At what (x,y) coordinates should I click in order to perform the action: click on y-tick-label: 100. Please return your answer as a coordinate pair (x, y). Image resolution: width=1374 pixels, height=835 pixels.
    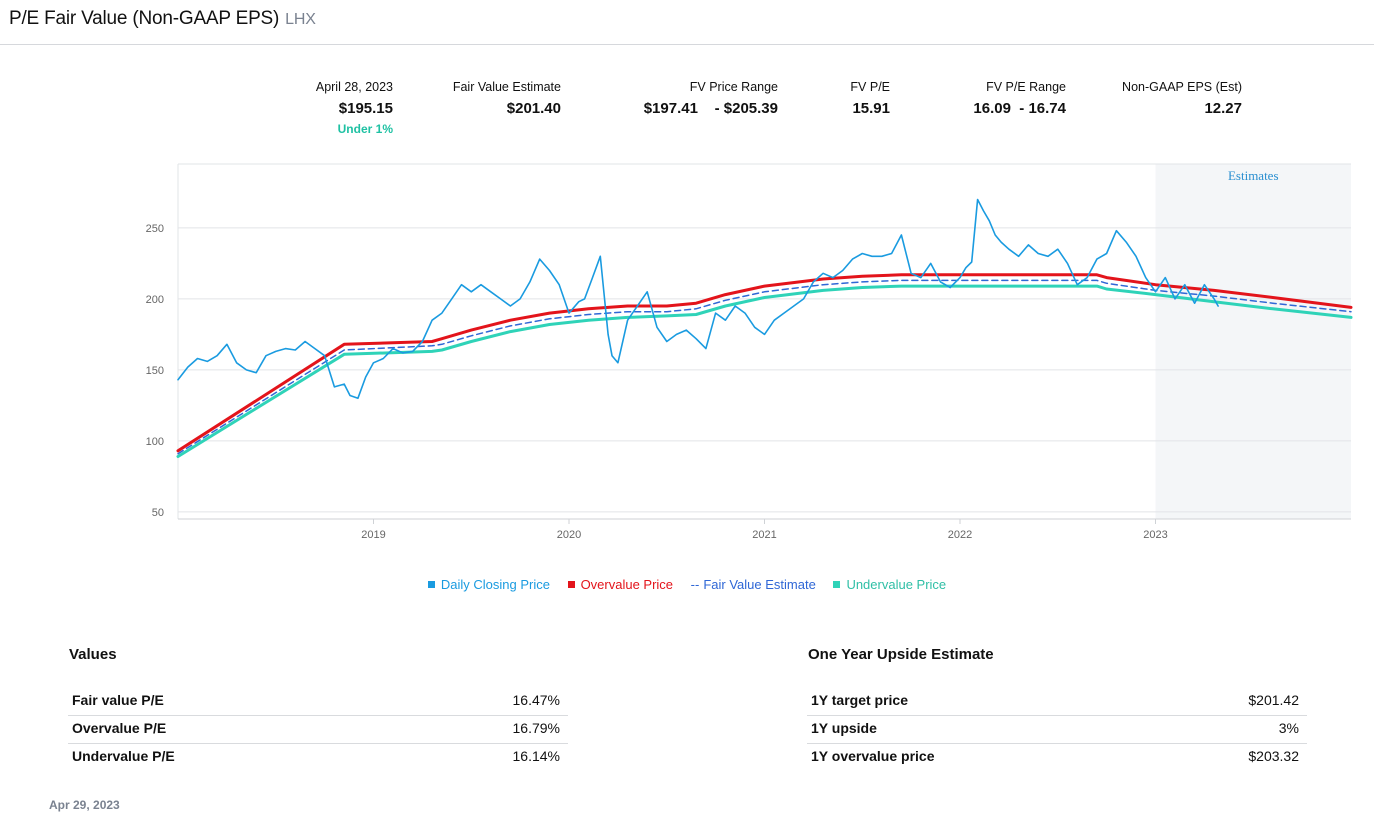
    Looking at the image, I should click on (155, 442).